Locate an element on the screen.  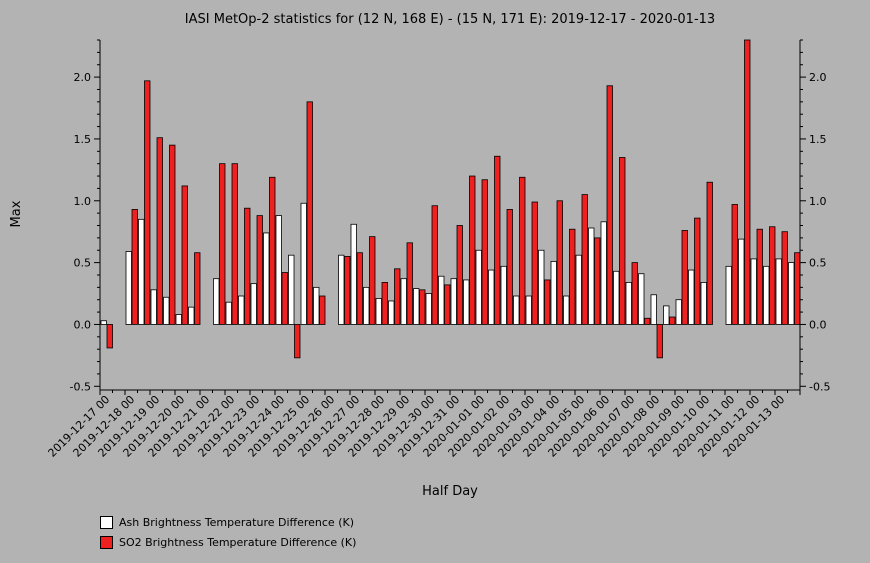
y-tick-label-left: 0.5 is located at coordinates (83, 263).